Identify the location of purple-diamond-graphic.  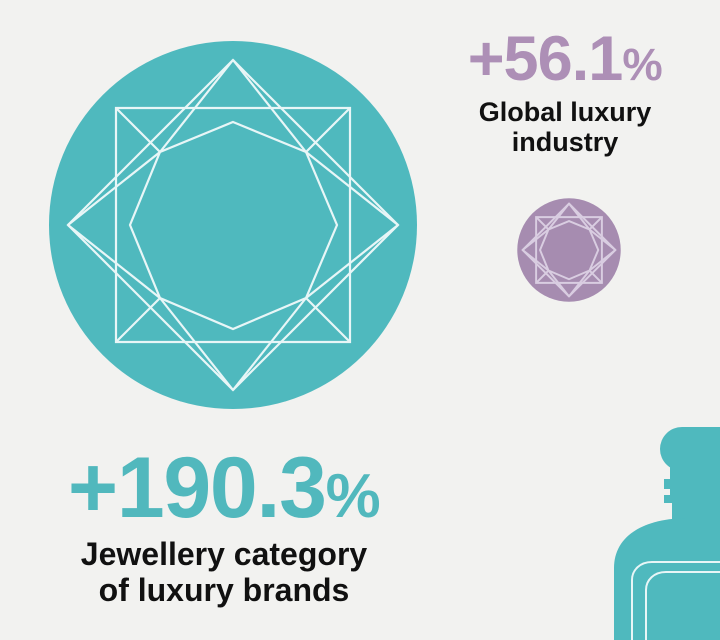
(569, 250).